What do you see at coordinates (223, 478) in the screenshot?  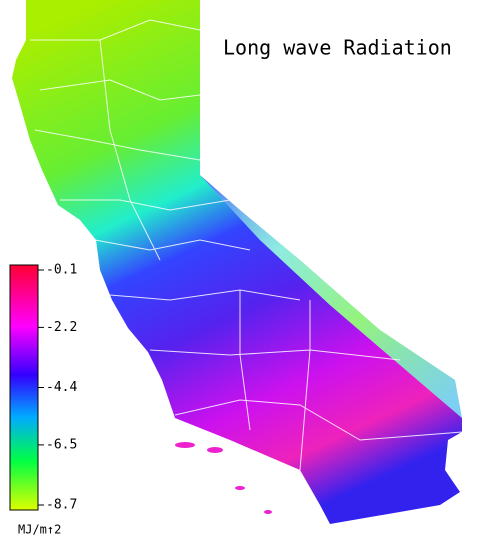 I see `islands` at bounding box center [223, 478].